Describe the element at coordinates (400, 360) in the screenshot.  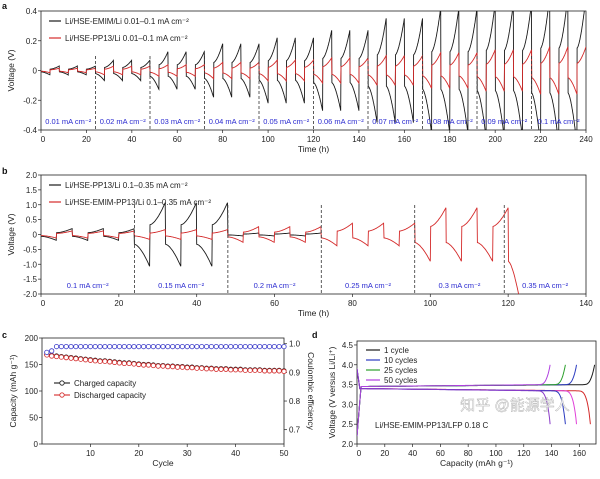
I see `legend-label: 10 cycles` at that location.